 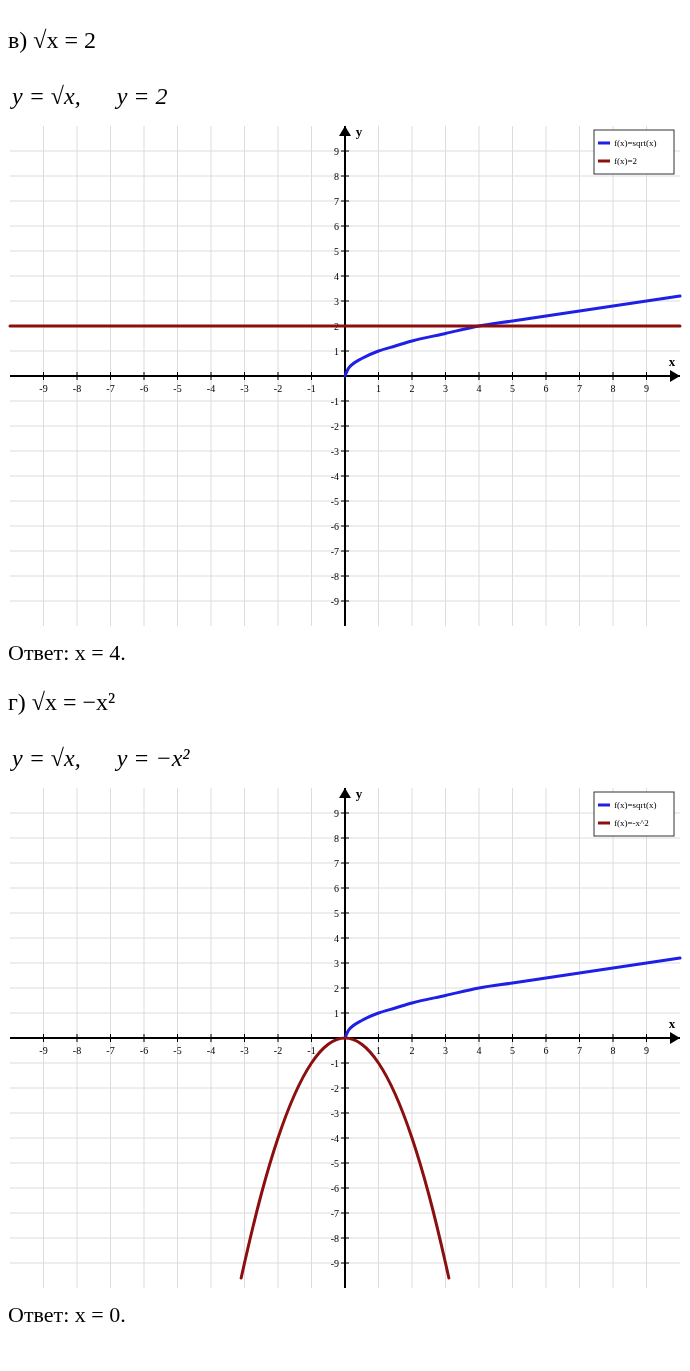 I want to click on chart-title: в) √x = 2, so click(x=52, y=40).